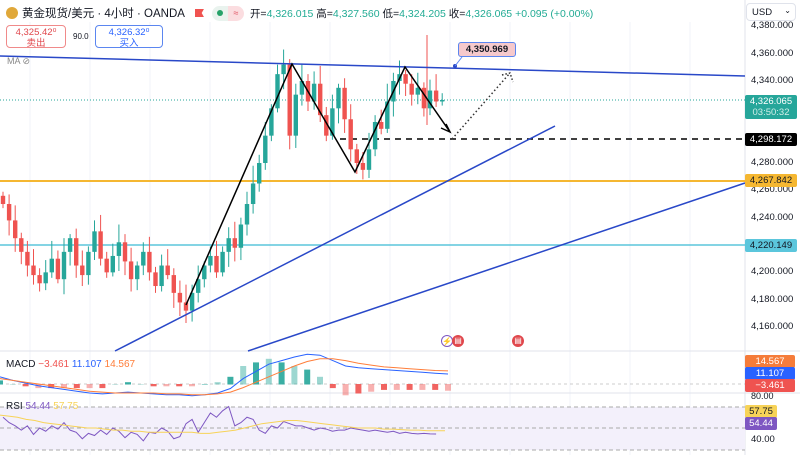 The height and width of the screenshot is (455, 800). What do you see at coordinates (129, 37) in the screenshot?
I see `buy-button: 4,326.32⁰ 买入` at bounding box center [129, 37].